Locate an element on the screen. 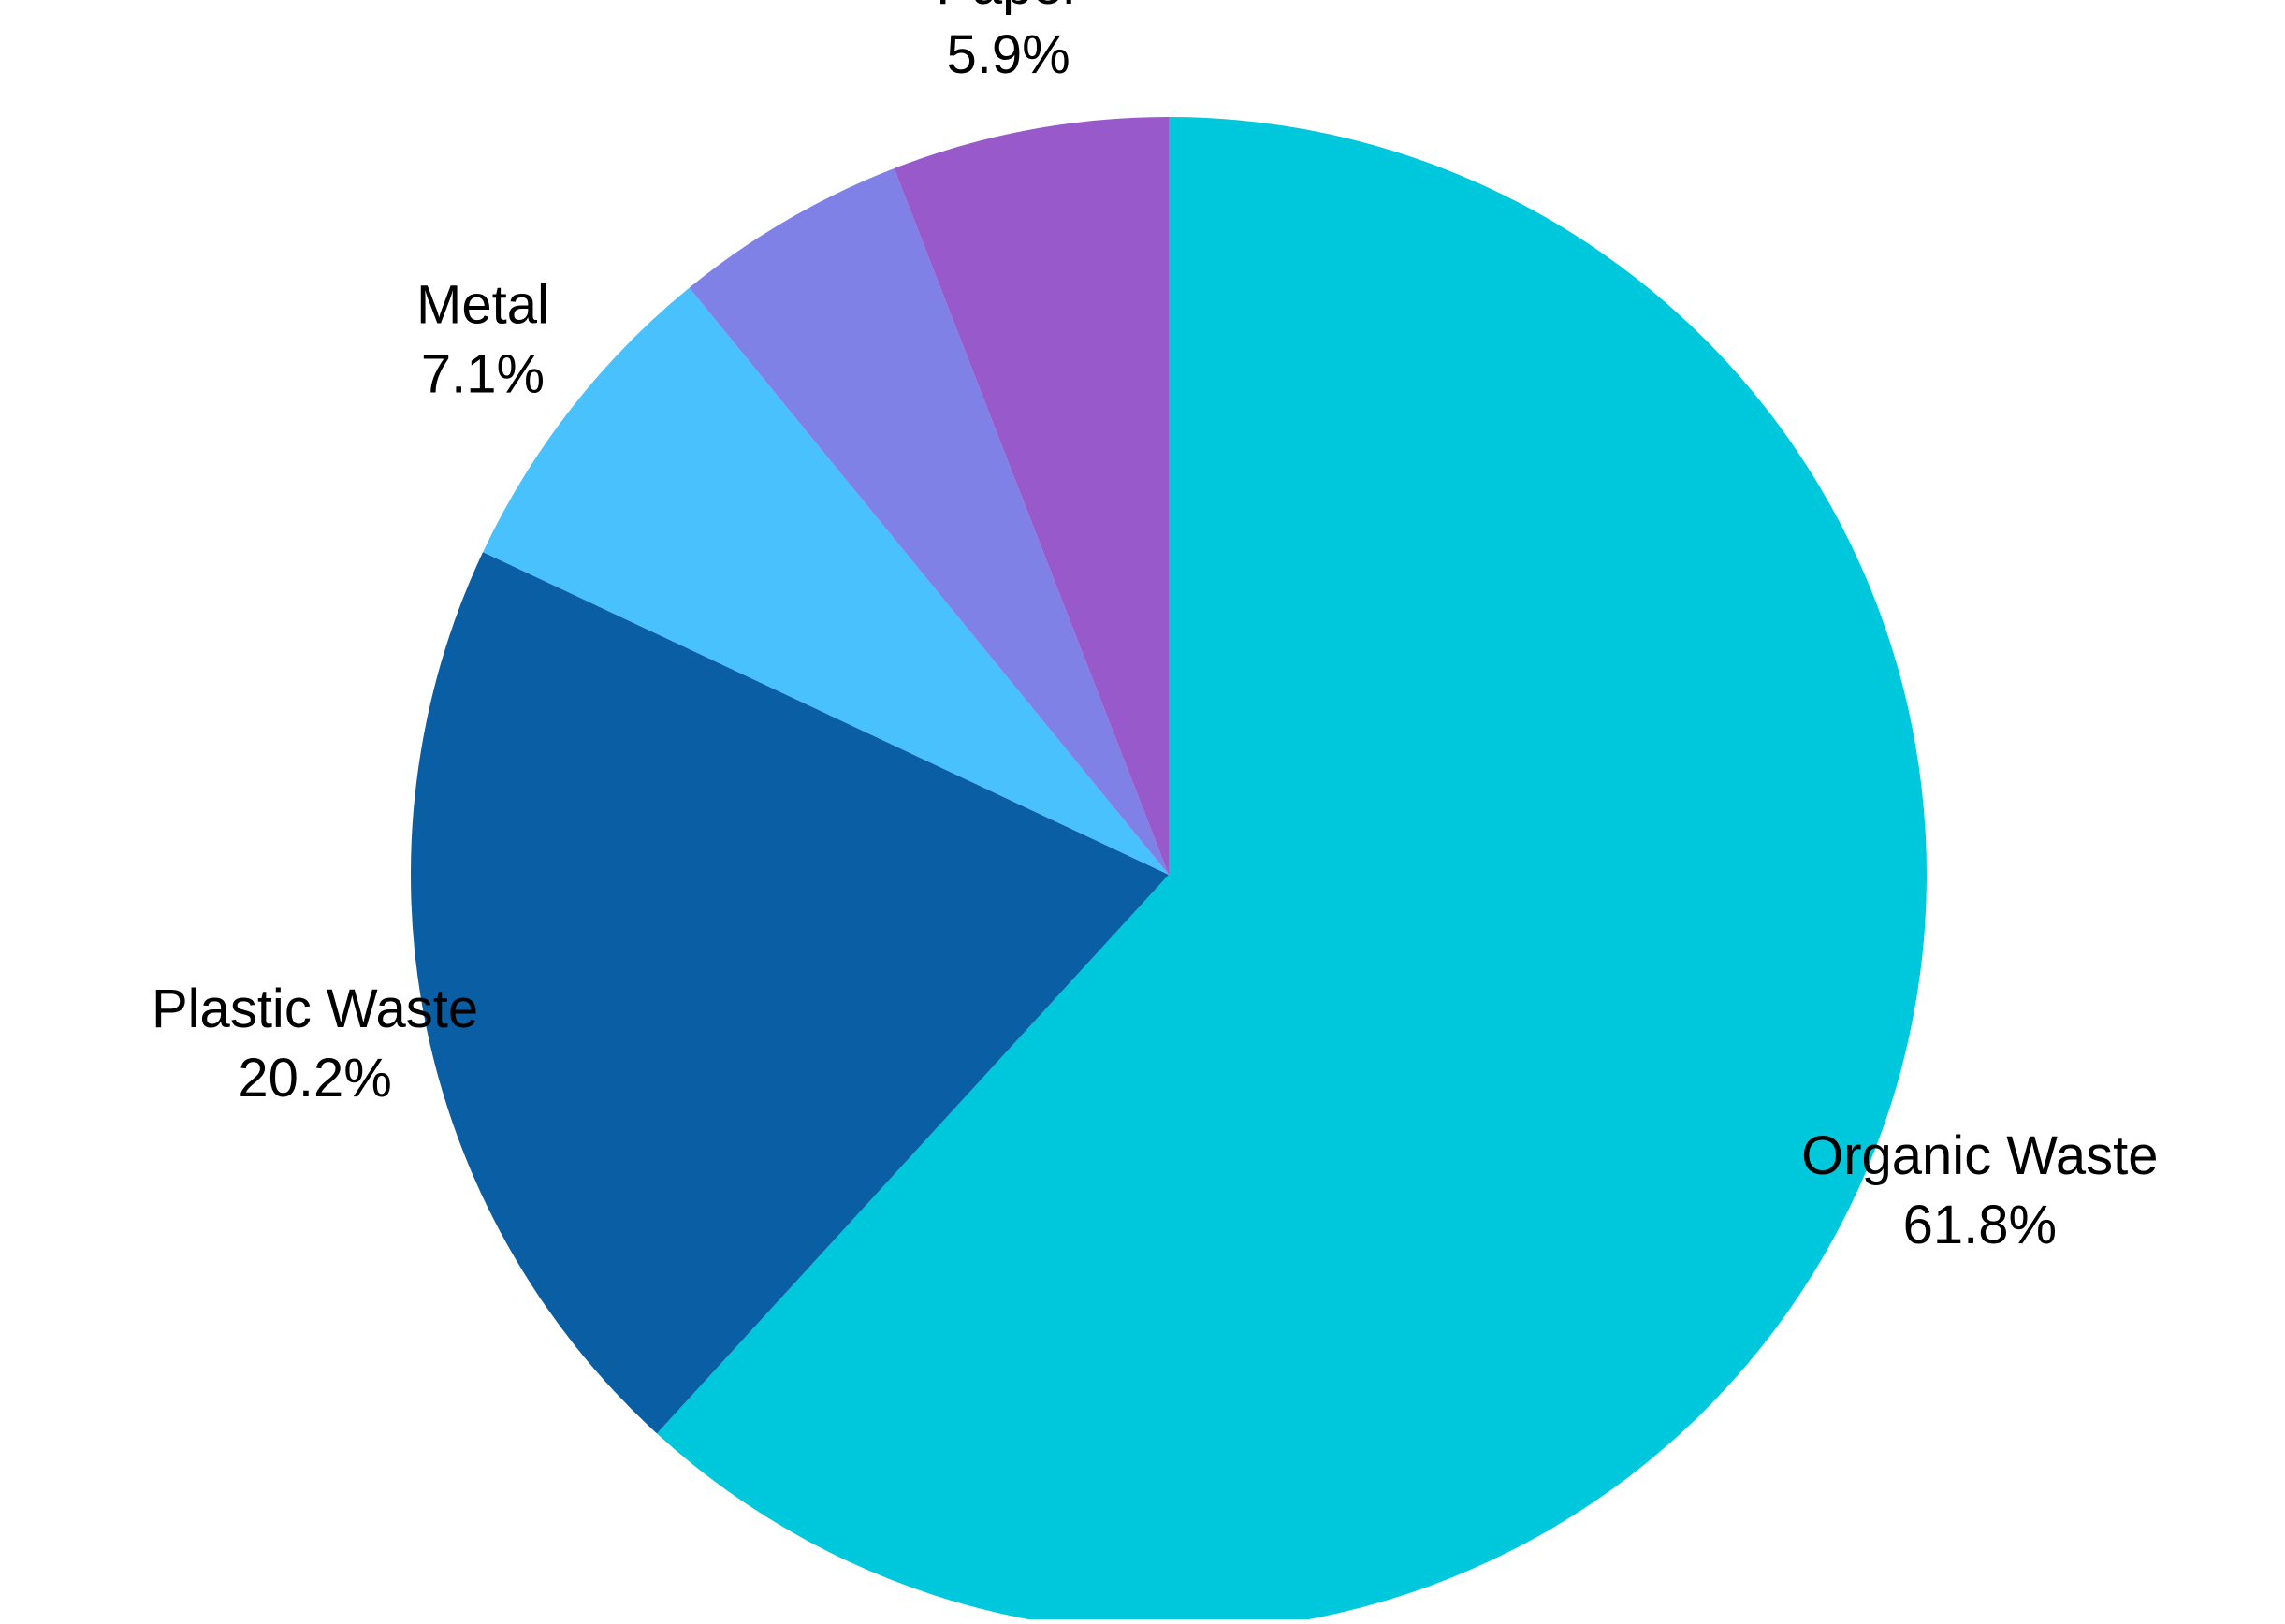  pie-label-metal: Metal 7.1% is located at coordinates (482, 340).